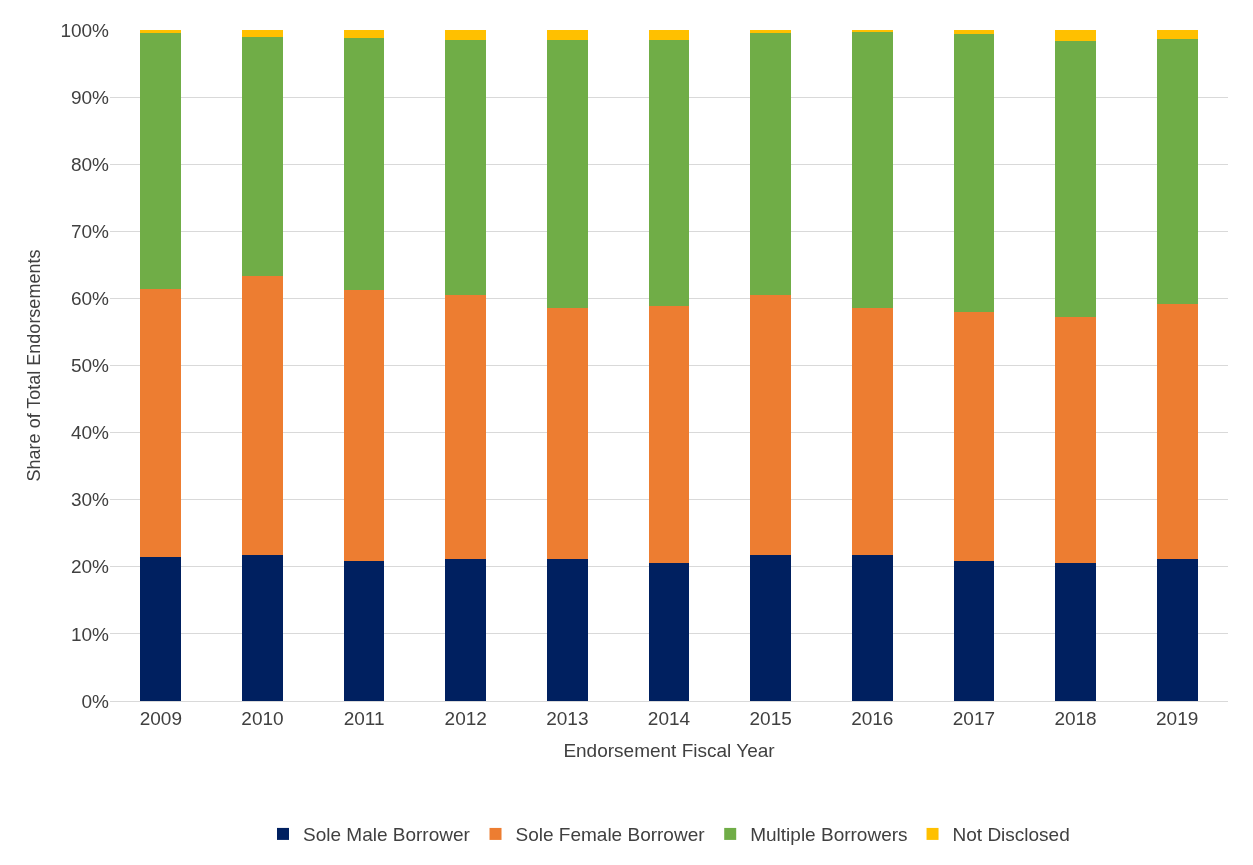 Image resolution: width=1253 pixels, height=865 pixels. I want to click on y-tick-label: 20%, so click(90, 567).